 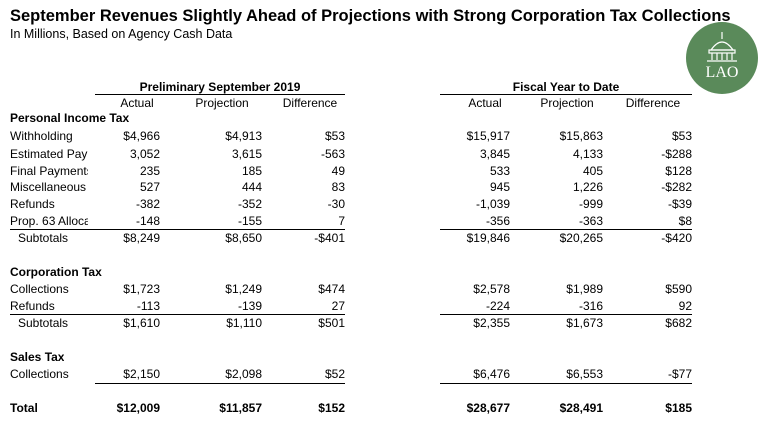 What do you see at coordinates (249, 204) in the screenshot?
I see `cell: -352` at bounding box center [249, 204].